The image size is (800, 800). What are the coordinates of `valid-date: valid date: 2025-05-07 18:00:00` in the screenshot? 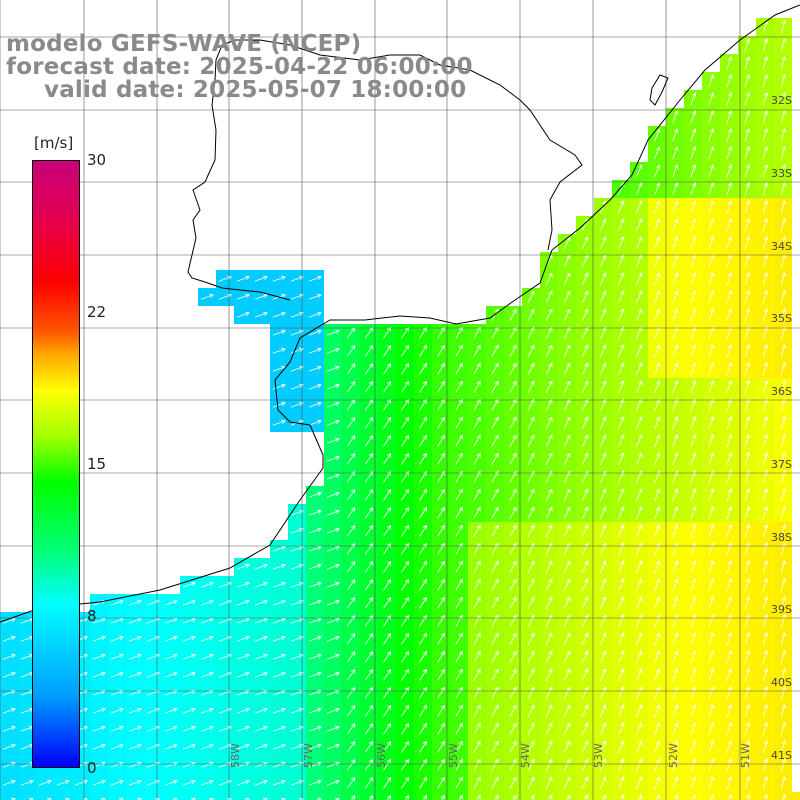 It's located at (255, 90).